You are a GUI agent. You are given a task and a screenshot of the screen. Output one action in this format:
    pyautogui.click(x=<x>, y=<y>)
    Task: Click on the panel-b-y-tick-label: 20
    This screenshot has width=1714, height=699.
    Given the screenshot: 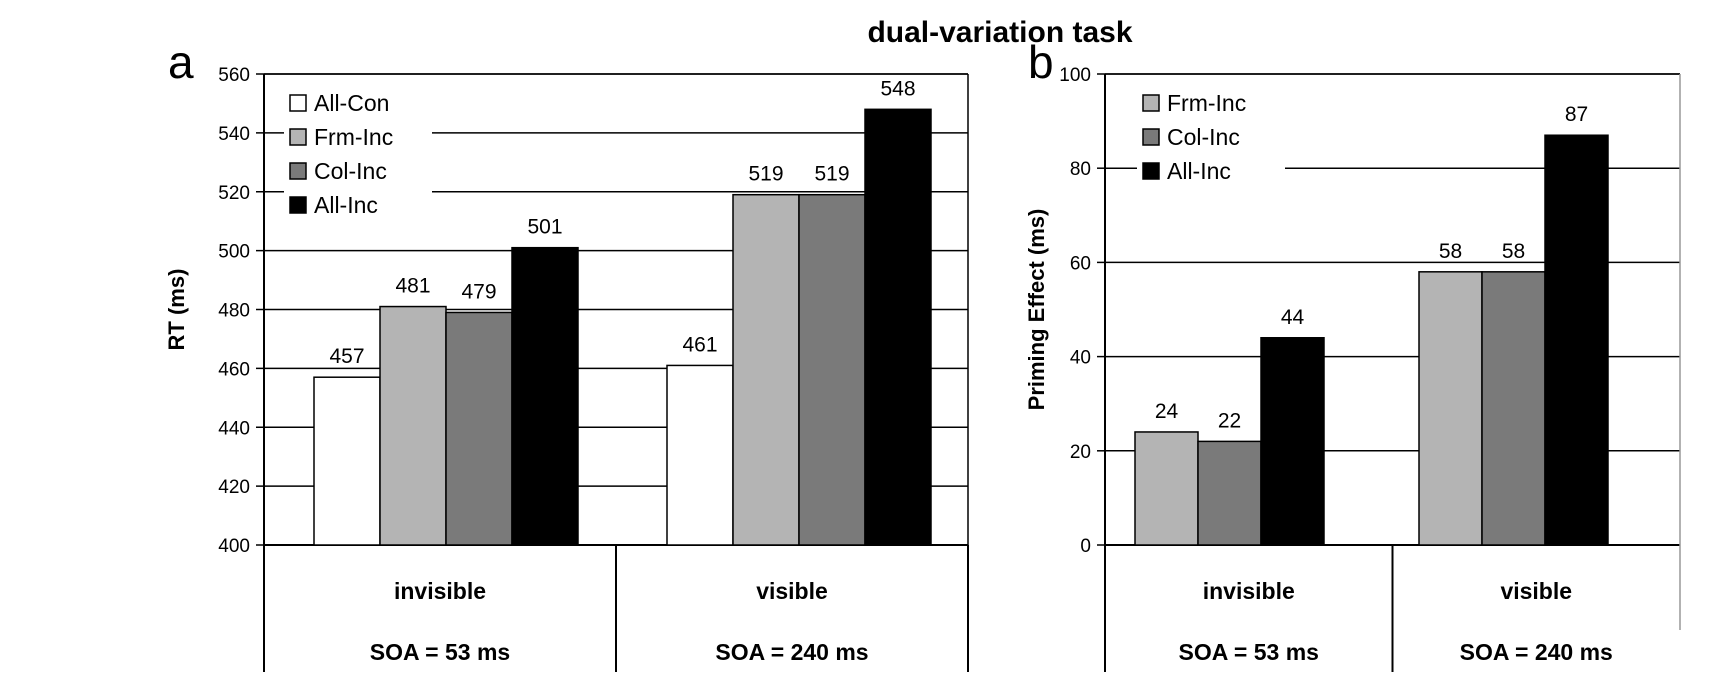 What is the action you would take?
    pyautogui.click(x=1080, y=452)
    